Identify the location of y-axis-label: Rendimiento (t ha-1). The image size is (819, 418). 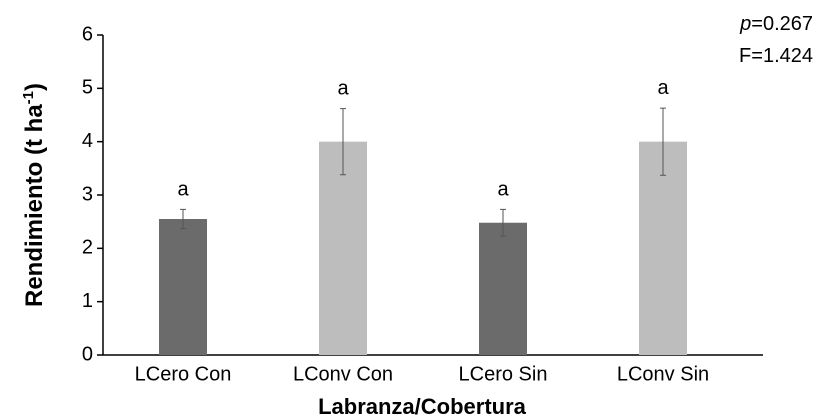
(34, 195).